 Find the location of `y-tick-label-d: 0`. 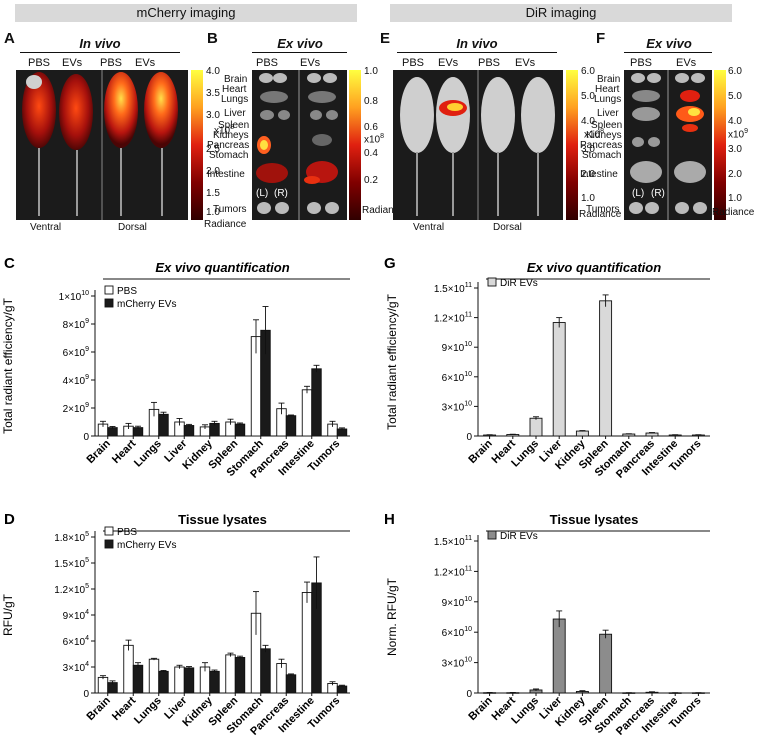

y-tick-label-d: 0 is located at coordinates (86, 694).